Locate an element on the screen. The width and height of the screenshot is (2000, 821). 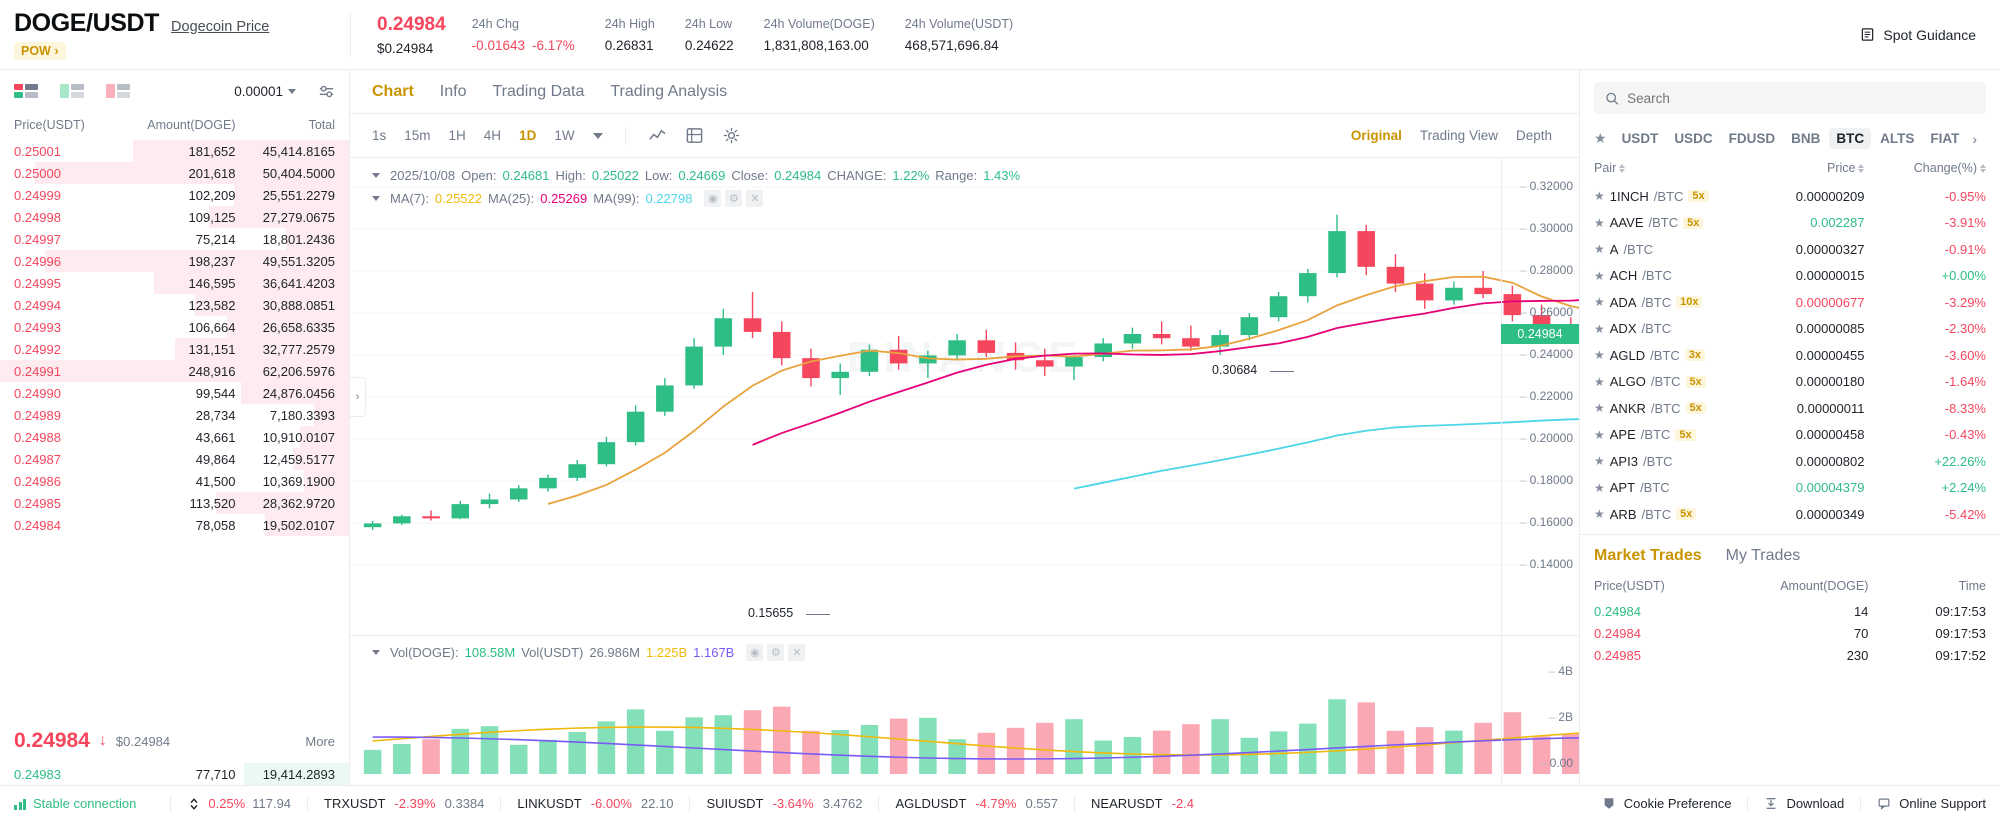
ask-row: 0.25001 181,652 45,414.8165 is located at coordinates (174, 151).